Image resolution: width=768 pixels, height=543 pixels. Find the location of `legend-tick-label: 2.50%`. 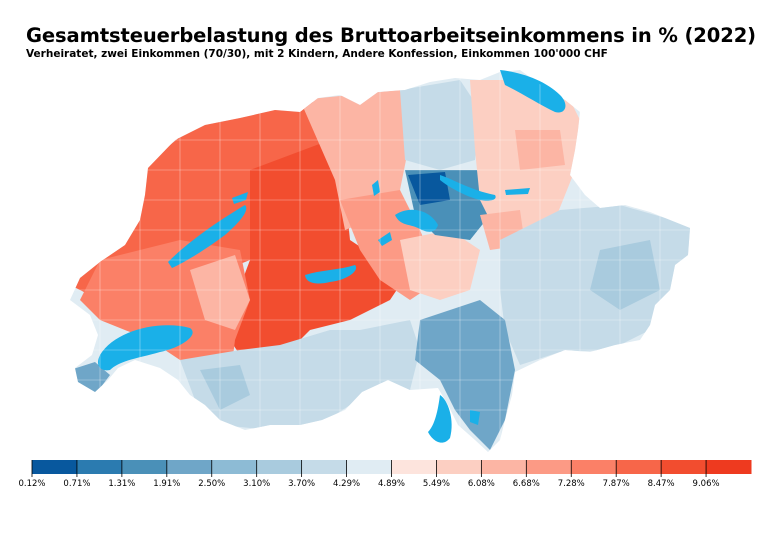

legend-tick-label: 2.50% is located at coordinates (211, 484).